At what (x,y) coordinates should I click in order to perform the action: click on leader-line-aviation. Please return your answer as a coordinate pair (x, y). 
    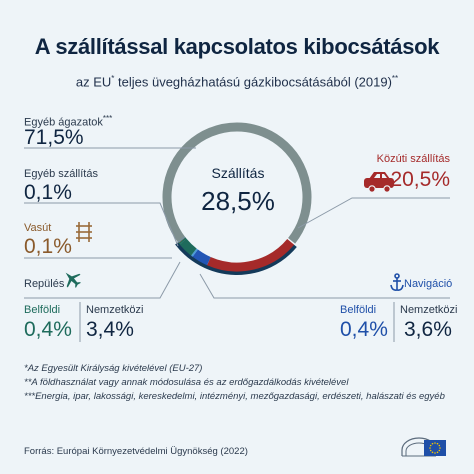
    Looking at the image, I should click on (102, 280).